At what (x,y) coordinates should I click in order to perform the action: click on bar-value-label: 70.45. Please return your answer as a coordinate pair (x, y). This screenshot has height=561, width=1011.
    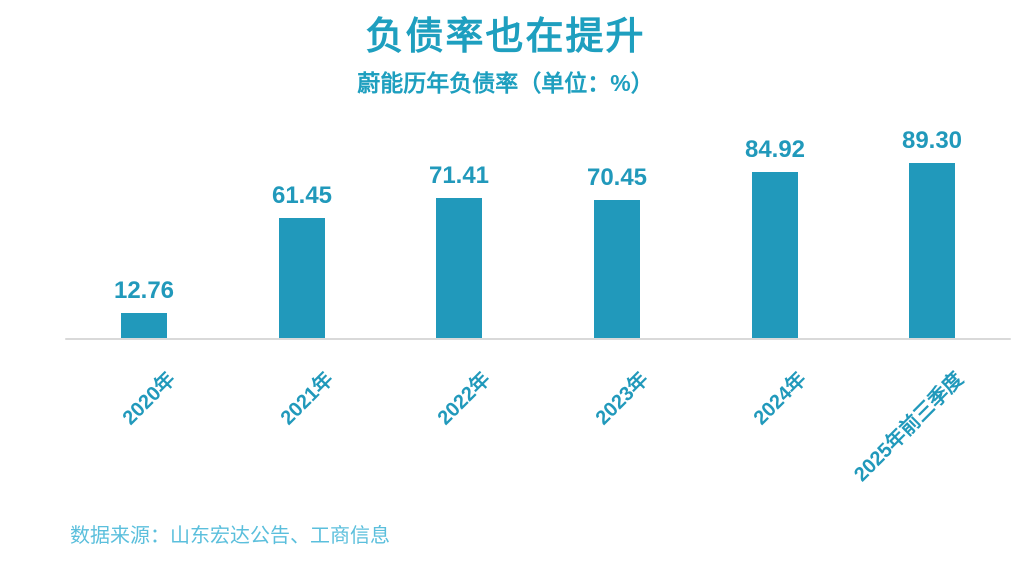
    Looking at the image, I should click on (617, 177).